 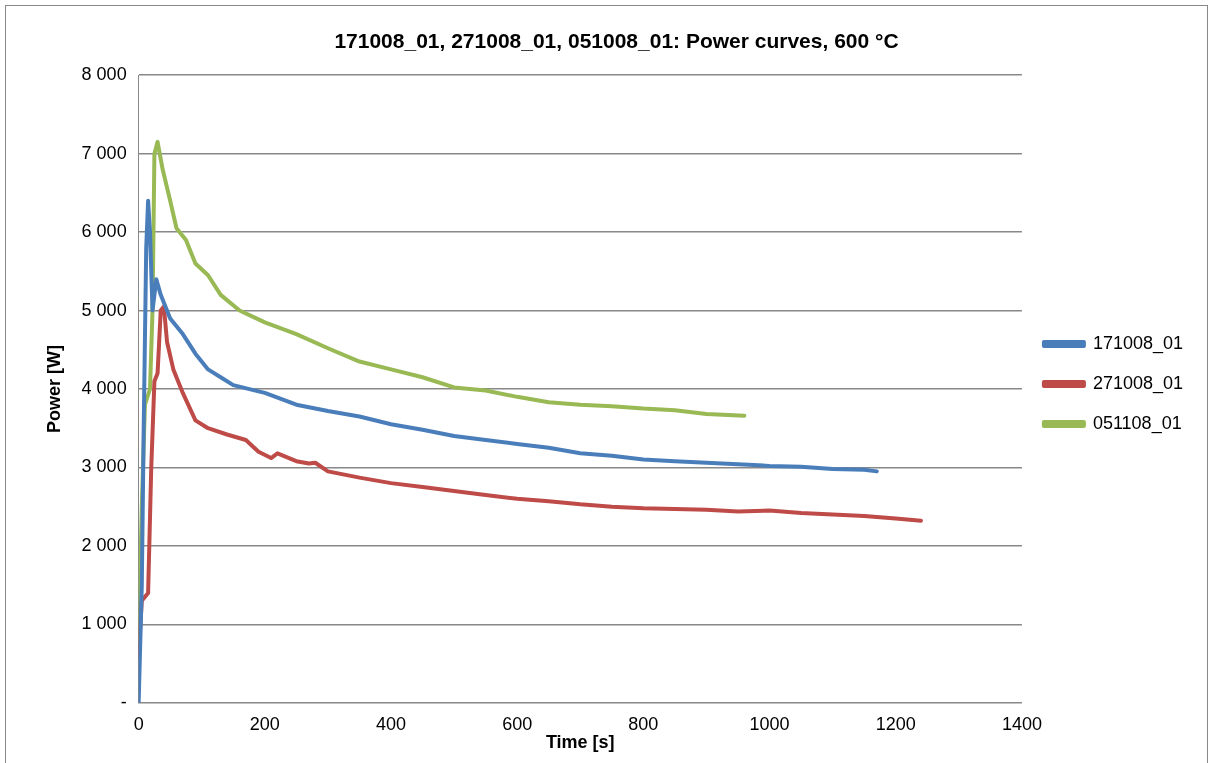 I want to click on x-tick-label: 1000, so click(x=769, y=723).